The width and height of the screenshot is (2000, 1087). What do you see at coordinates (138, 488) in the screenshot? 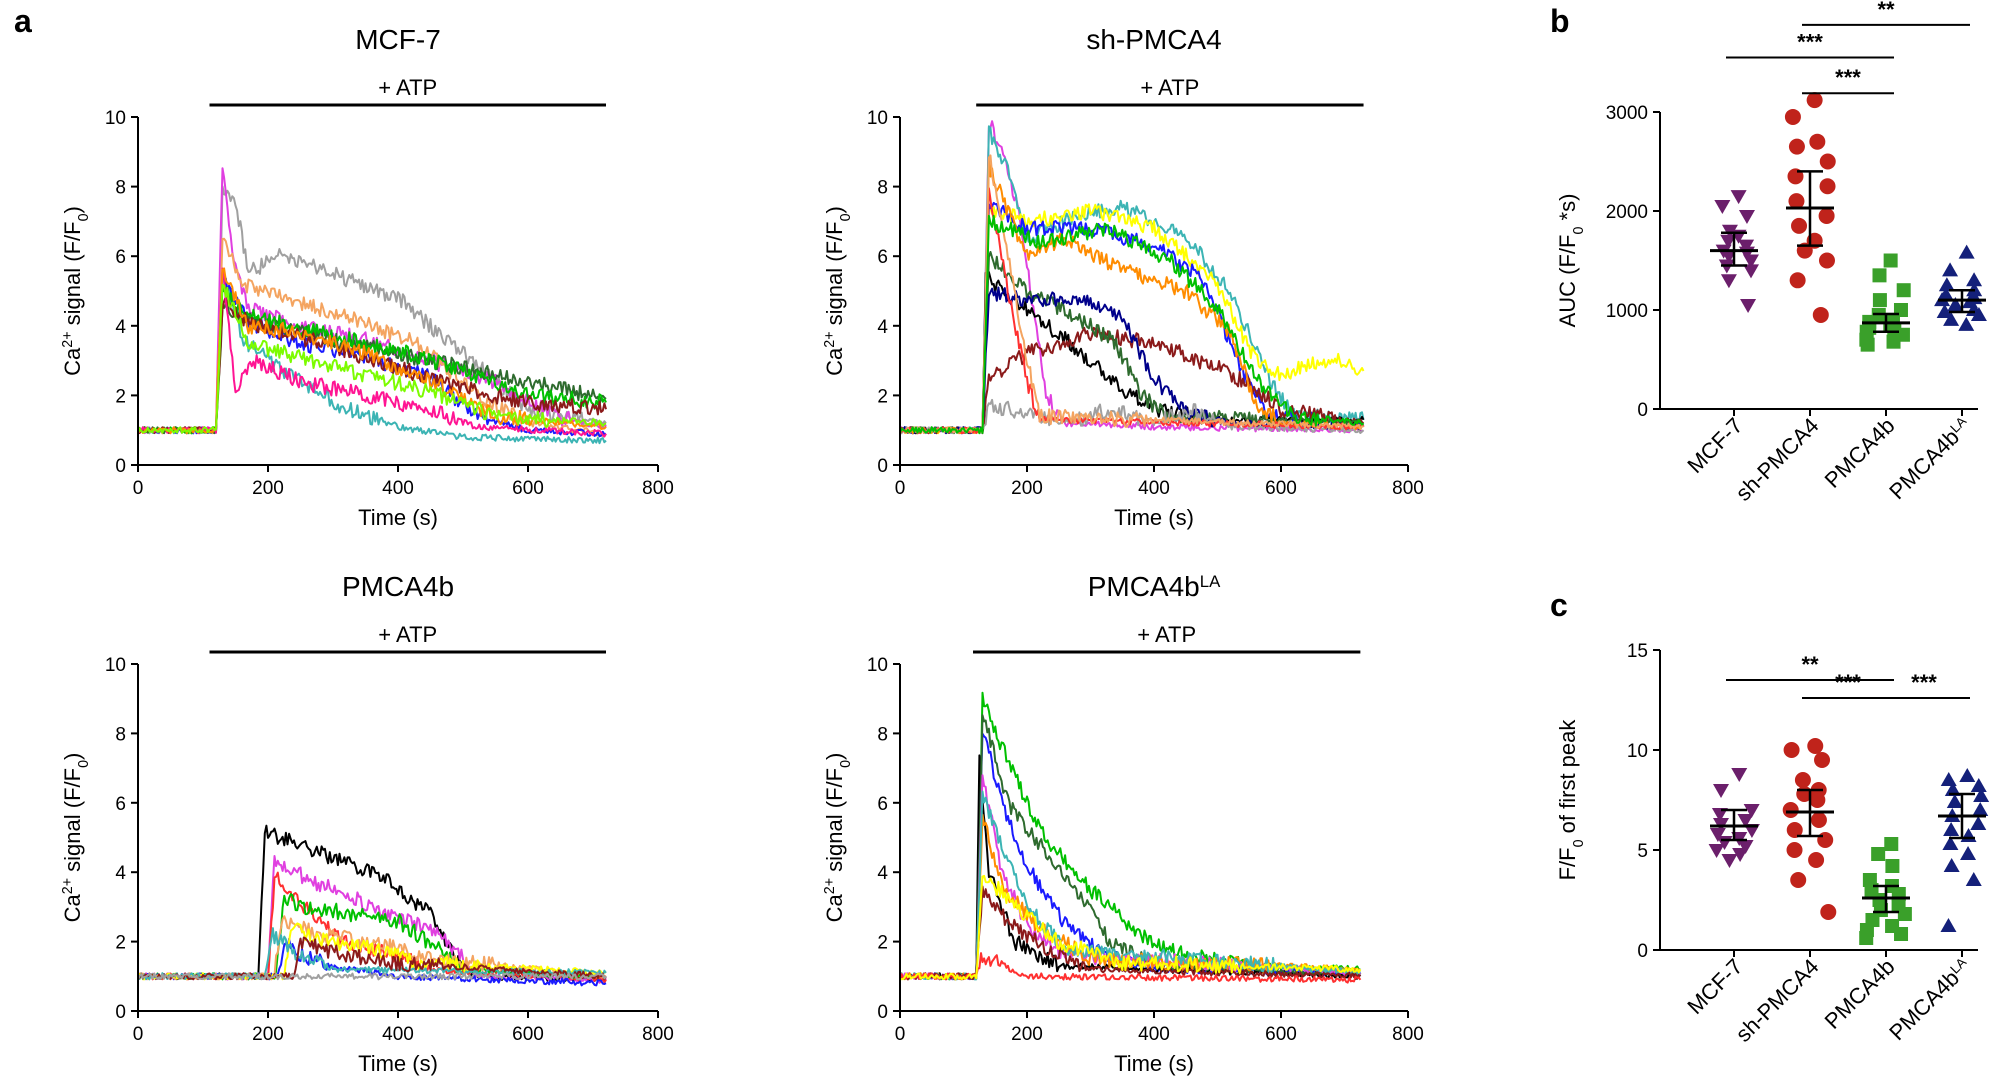
I see `x-tick-label: 0` at bounding box center [138, 488].